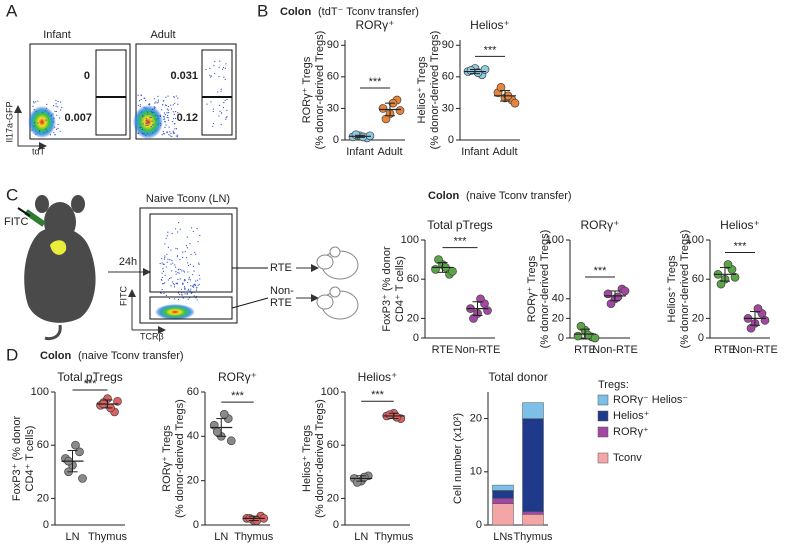 This screenshot has width=787, height=553. Describe the element at coordinates (337, 283) in the screenshot. I see `mouse-icon` at that location.